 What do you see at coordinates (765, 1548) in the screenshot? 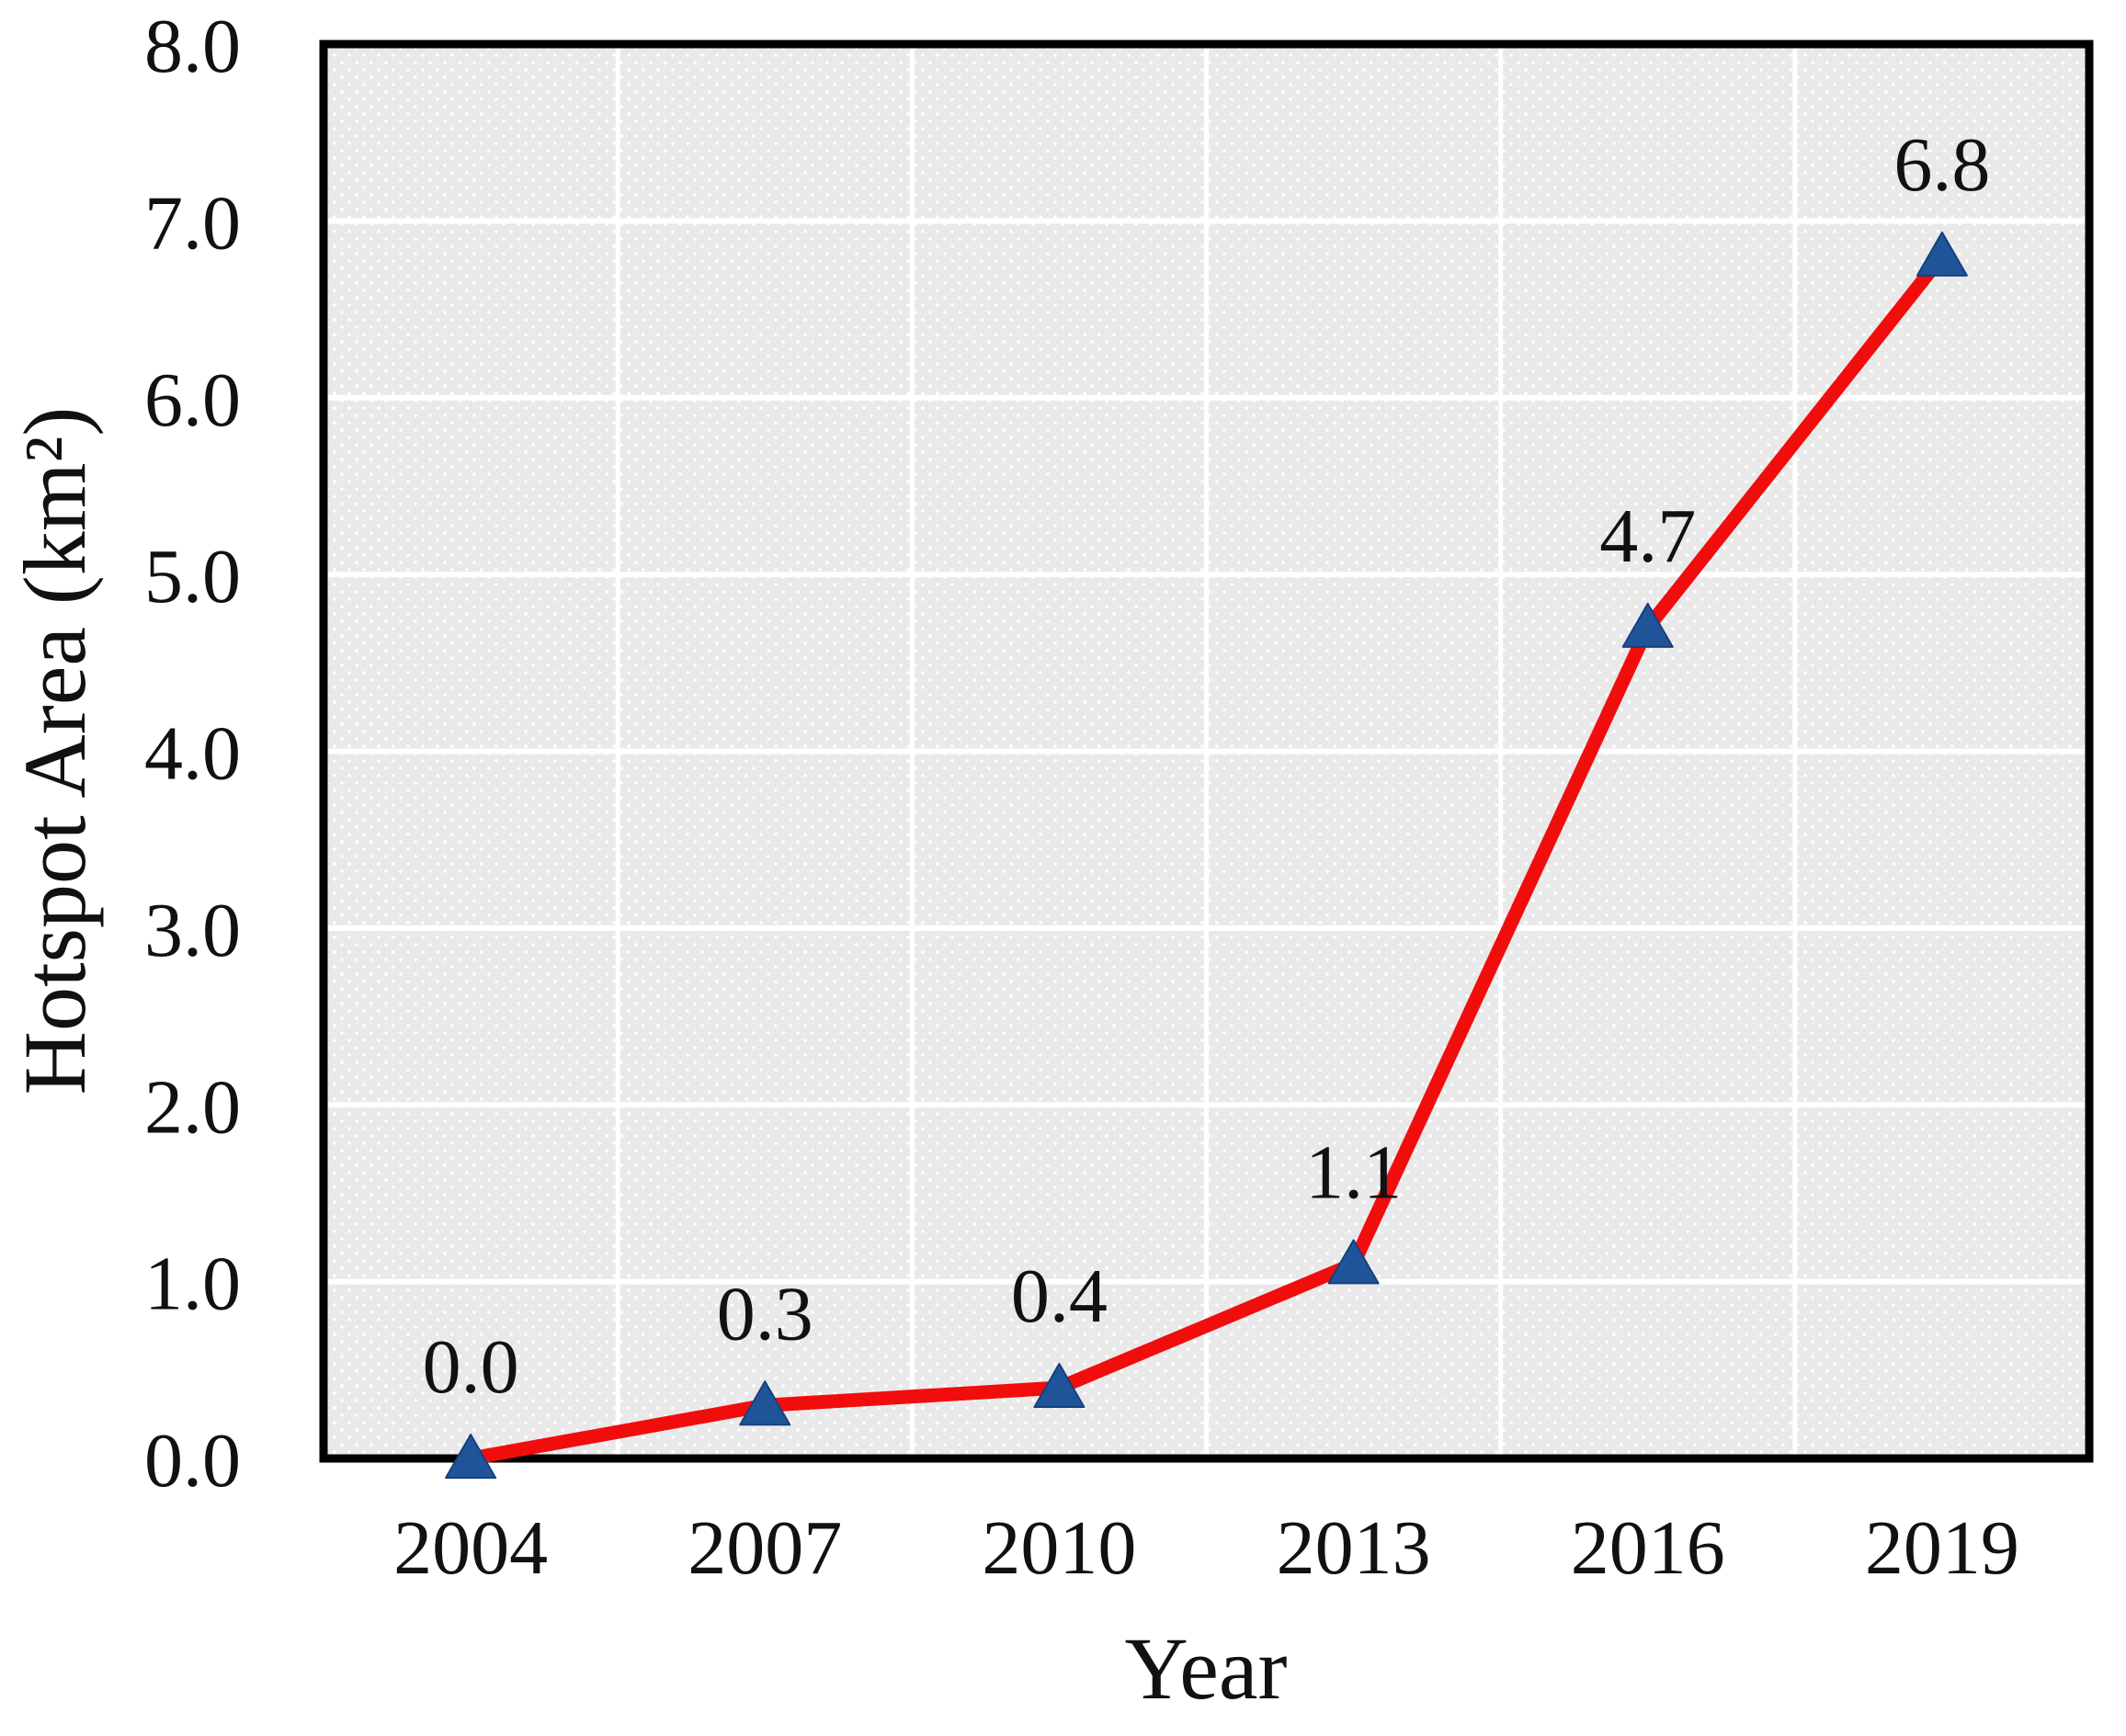
I see `x-tick-label: 2007` at bounding box center [765, 1548].